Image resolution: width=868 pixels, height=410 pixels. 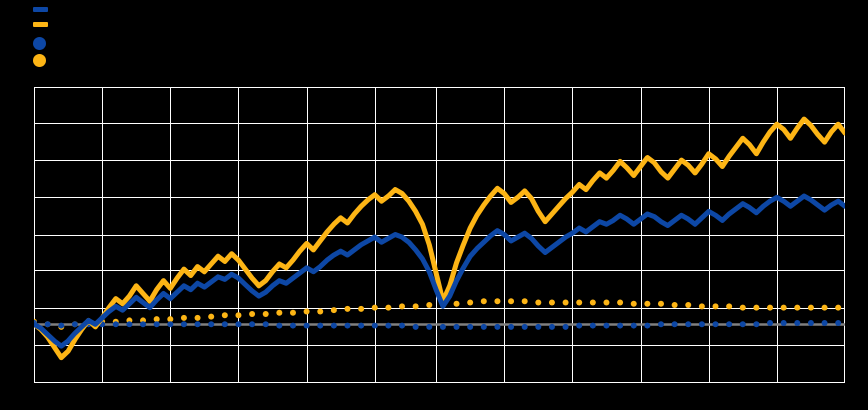 What do you see at coordinates (439, 382) in the screenshot?
I see `x-axis-line` at bounding box center [439, 382].